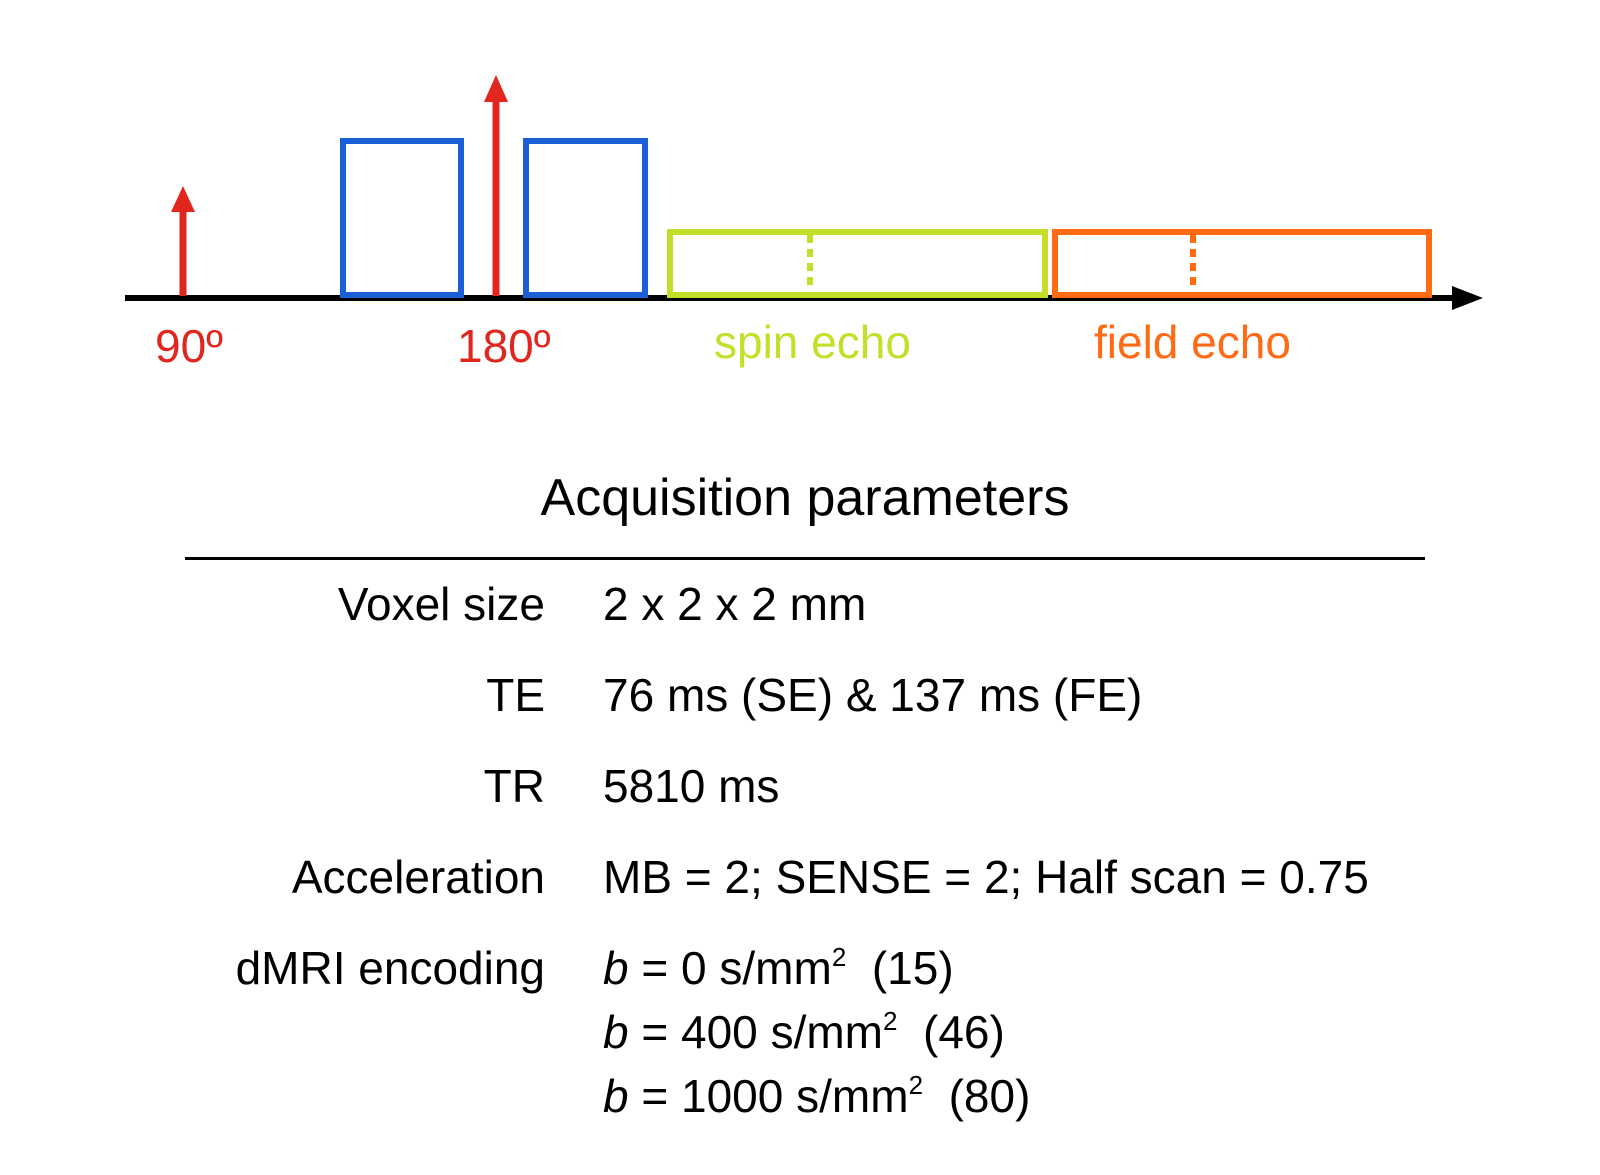 The image size is (1600, 1175). Describe the element at coordinates (674, 968) in the screenshot. I see `b-value: = 0` at that location.